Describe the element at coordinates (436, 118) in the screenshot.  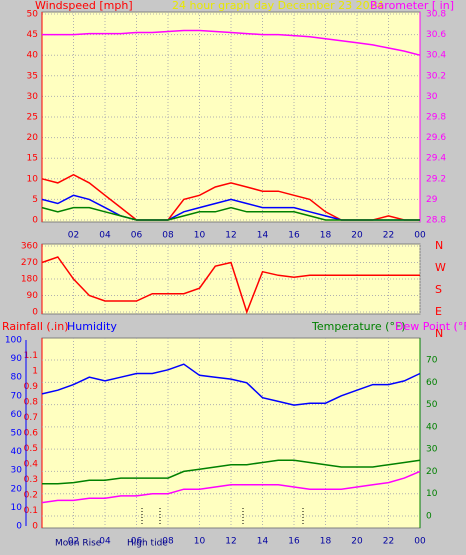
I see `tick-label: 29.8` at that location.